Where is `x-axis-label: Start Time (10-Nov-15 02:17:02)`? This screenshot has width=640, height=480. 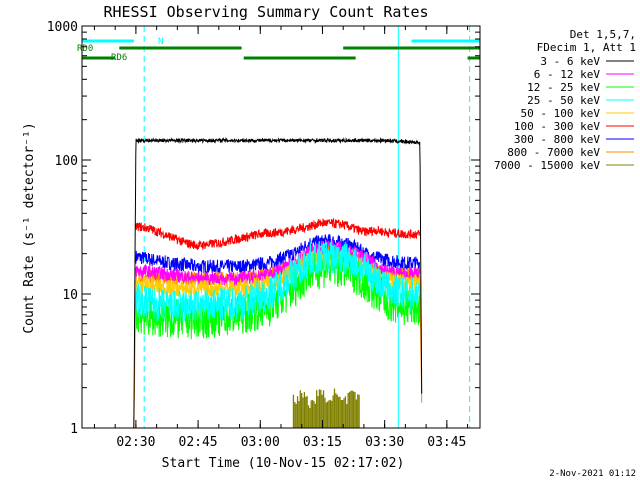 x-axis-label: Start Time (10-Nov-15 02:17:02) is located at coordinates (283, 463).